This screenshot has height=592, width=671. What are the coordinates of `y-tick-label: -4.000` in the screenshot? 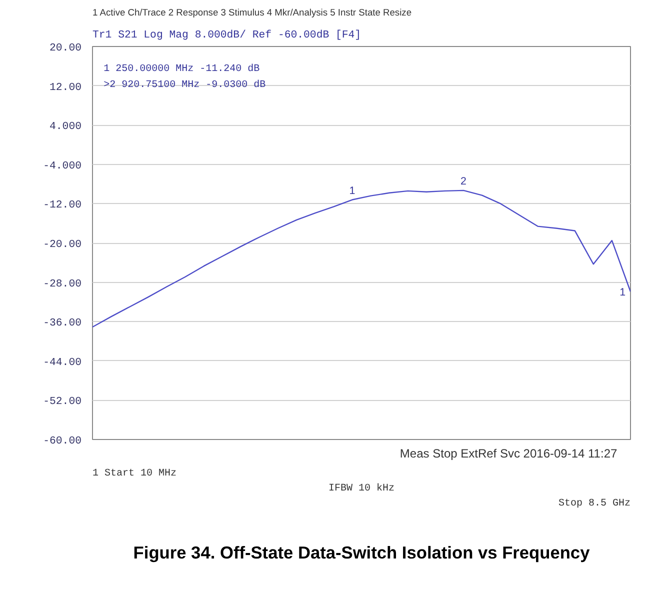 It's located at (62, 166).